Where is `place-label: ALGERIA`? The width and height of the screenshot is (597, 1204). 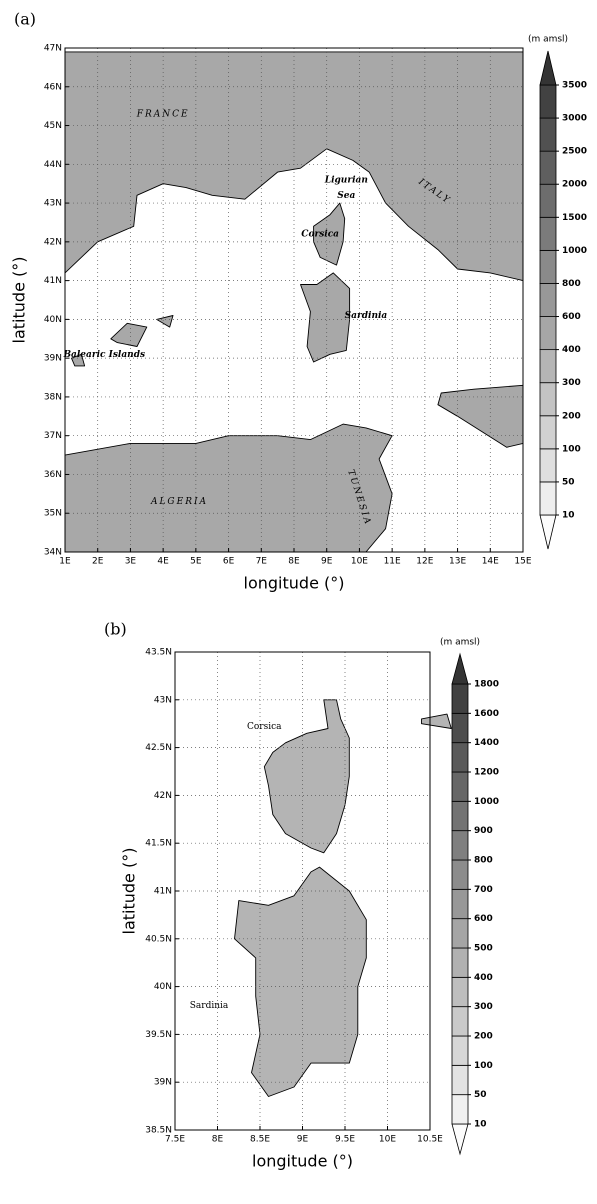
place-label: ALGERIA is located at coordinates (179, 502).